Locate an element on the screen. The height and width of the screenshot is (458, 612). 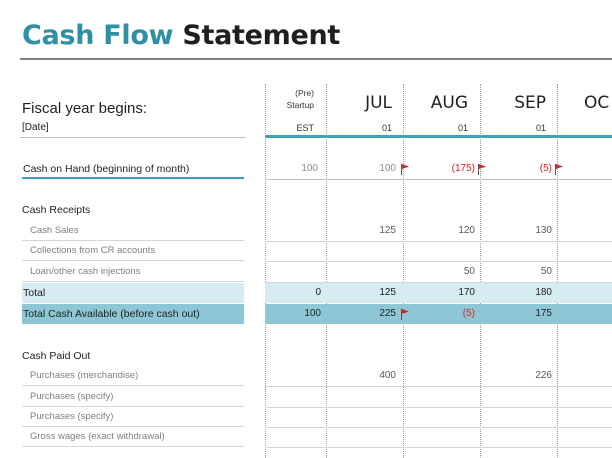
col-underline-oct is located at coordinates (584, 136).